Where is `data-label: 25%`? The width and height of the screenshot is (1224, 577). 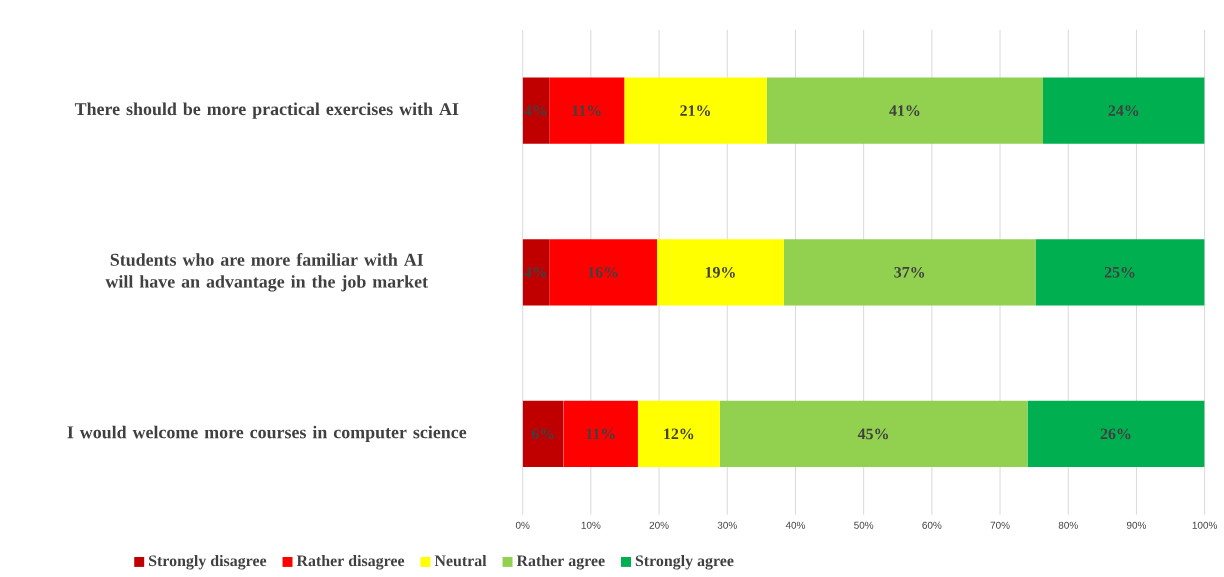 data-label: 25% is located at coordinates (1119, 272).